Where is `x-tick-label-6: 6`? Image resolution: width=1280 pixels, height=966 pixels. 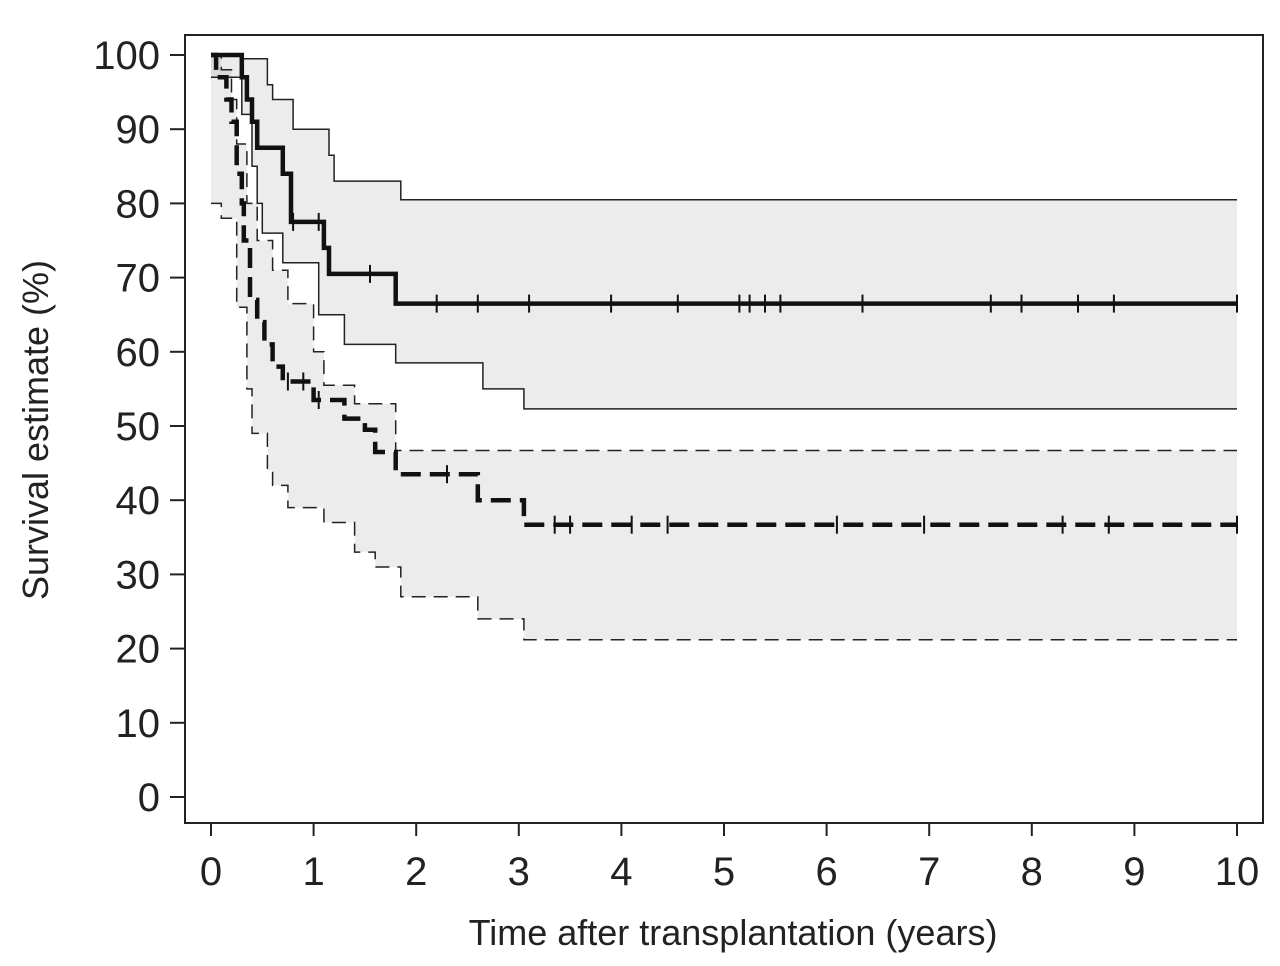 x-tick-label-6: 6 is located at coordinates (826, 872).